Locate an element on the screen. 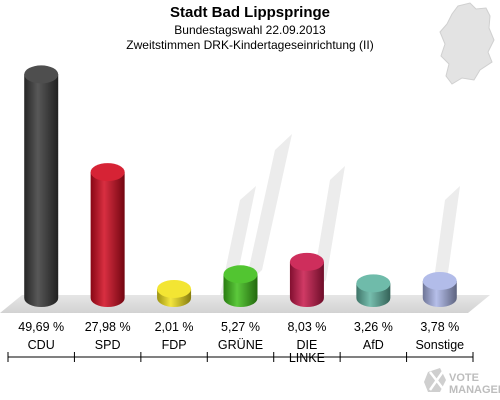  bar-cdu is located at coordinates (41, 186).